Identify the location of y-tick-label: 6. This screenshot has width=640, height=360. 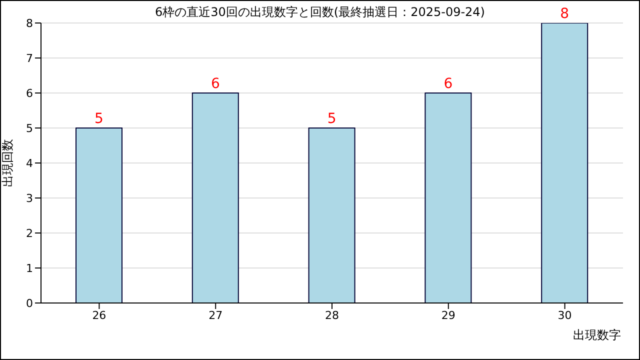
(29, 93).